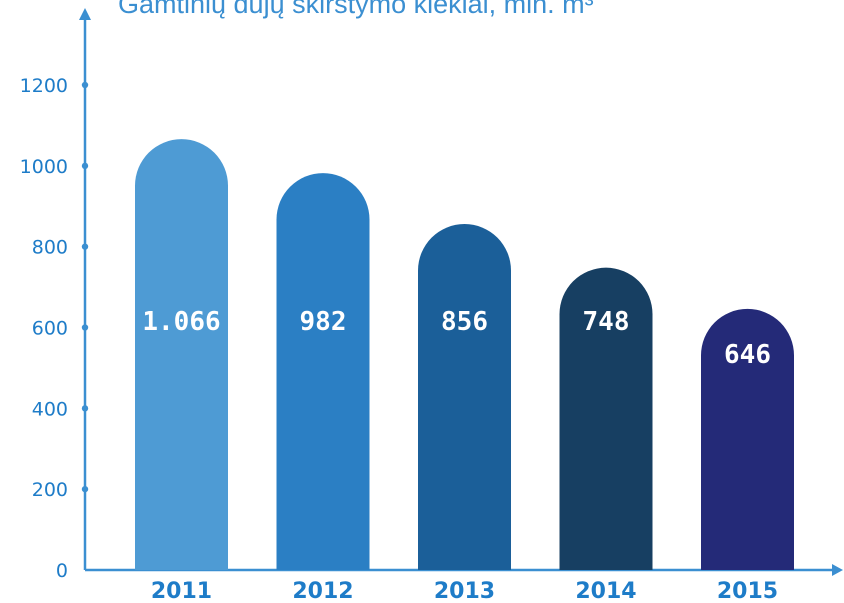 The height and width of the screenshot is (603, 844). What do you see at coordinates (85, 14) in the screenshot?
I see `y-axis-arrow` at bounding box center [85, 14].